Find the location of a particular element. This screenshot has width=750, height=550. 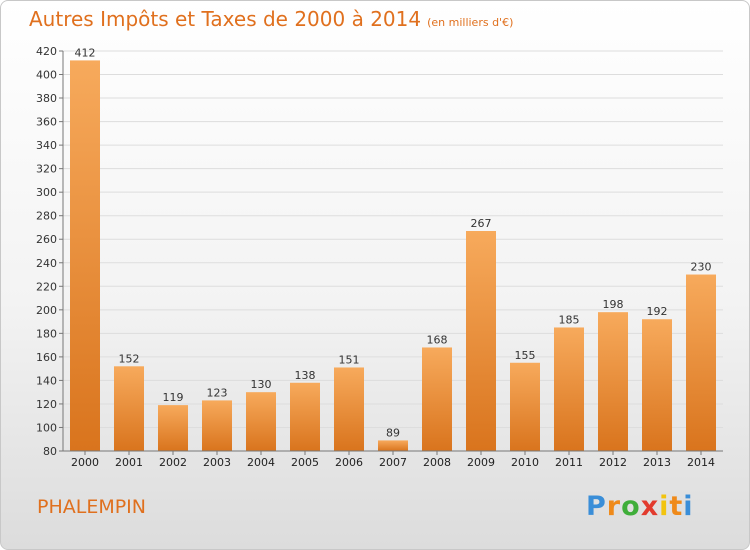

x-tick-label: 2010 is located at coordinates (525, 462).